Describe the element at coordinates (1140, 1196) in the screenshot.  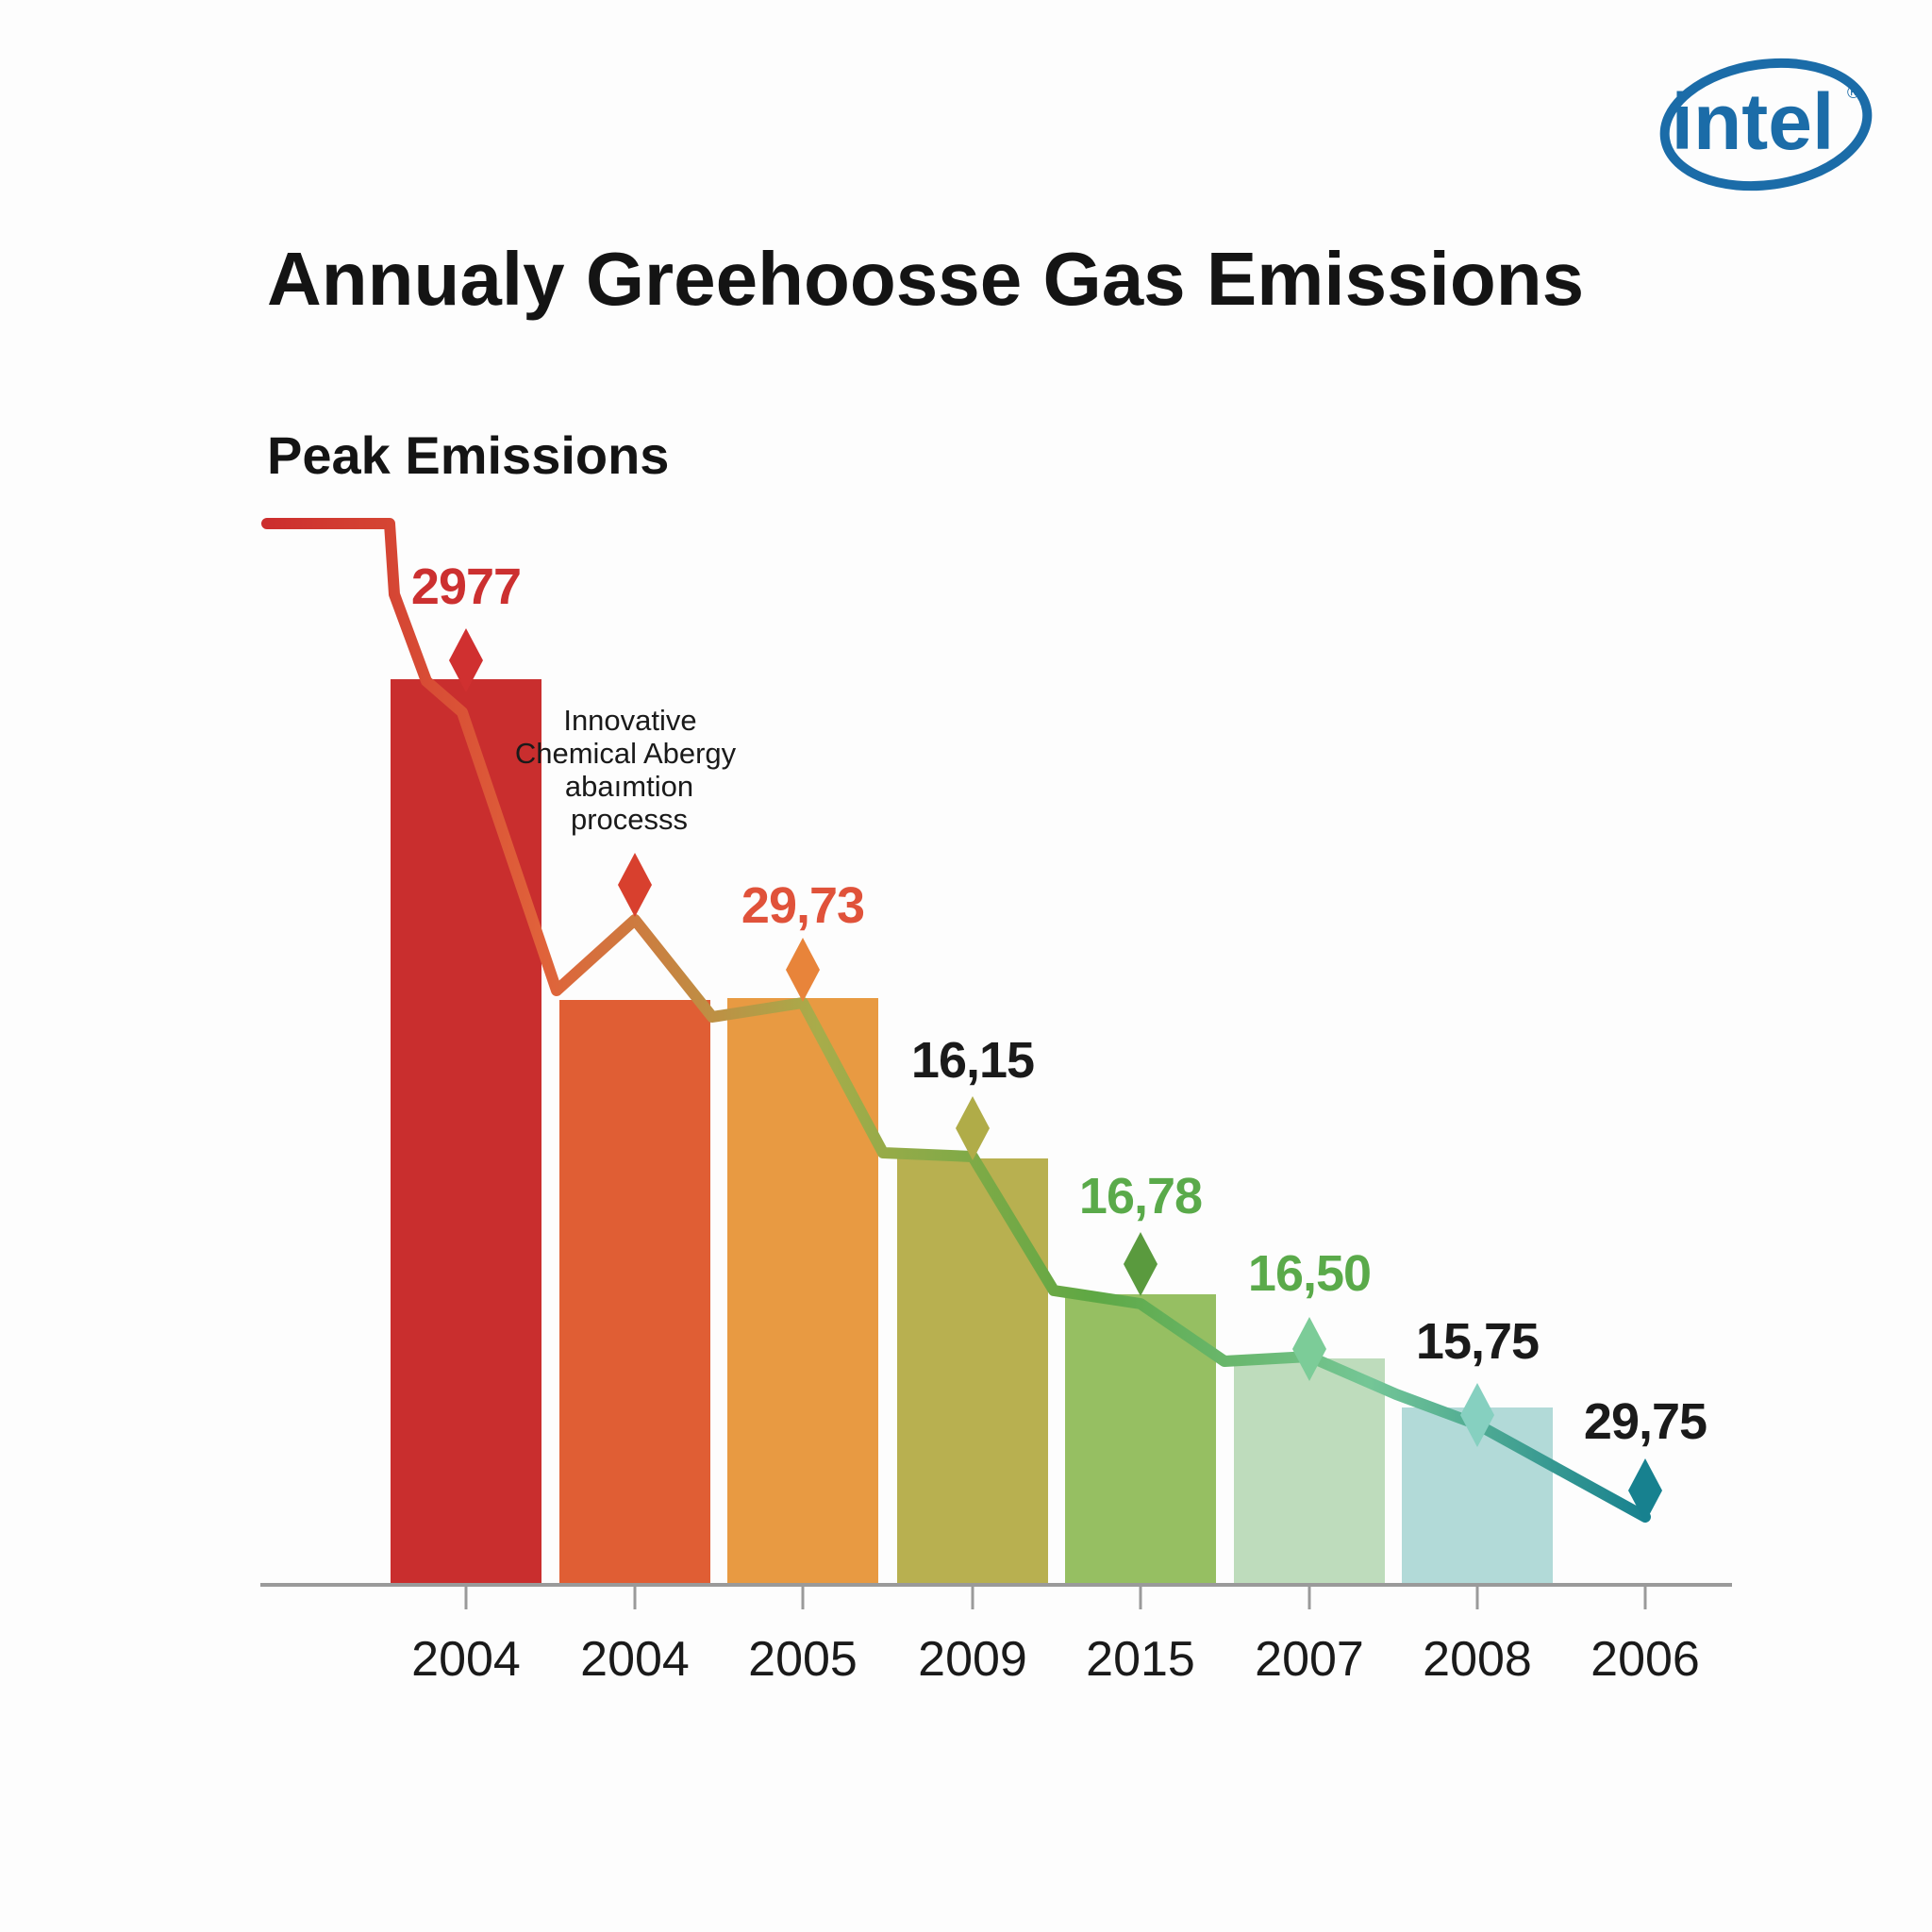
I see `data-label-5: 16,78` at that location.